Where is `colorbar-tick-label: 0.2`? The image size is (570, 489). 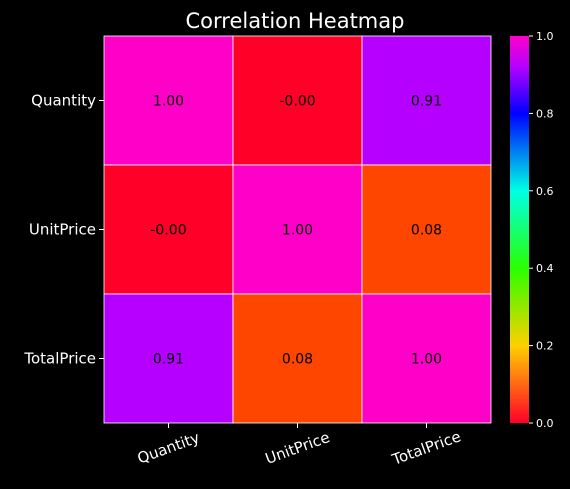 colorbar-tick-label: 0.2 is located at coordinates (545, 346).